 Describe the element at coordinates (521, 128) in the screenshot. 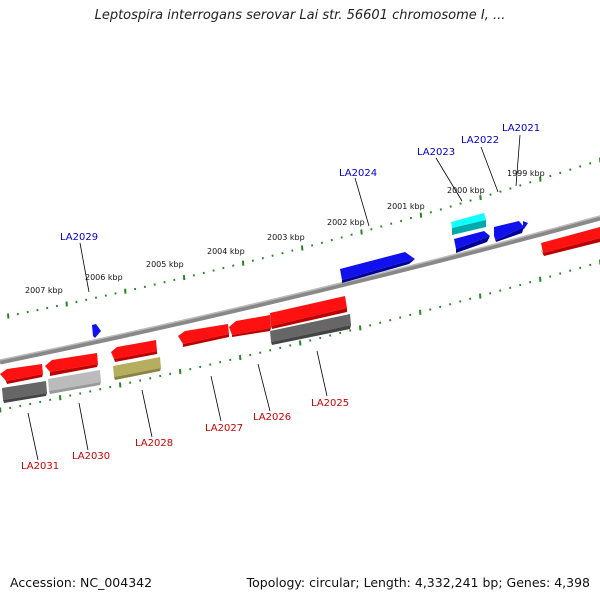

I see `gene-label-la2021: LA2021` at that location.